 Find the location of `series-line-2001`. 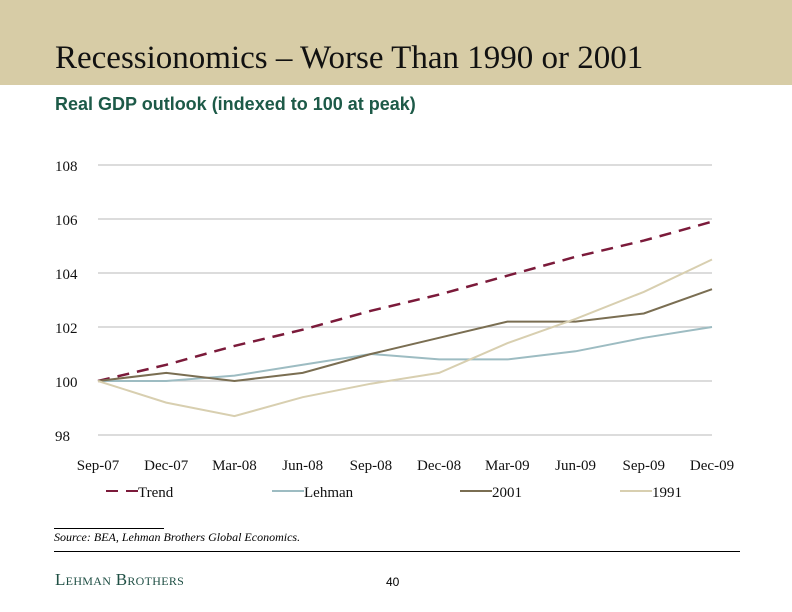

series-line-2001 is located at coordinates (405, 335).